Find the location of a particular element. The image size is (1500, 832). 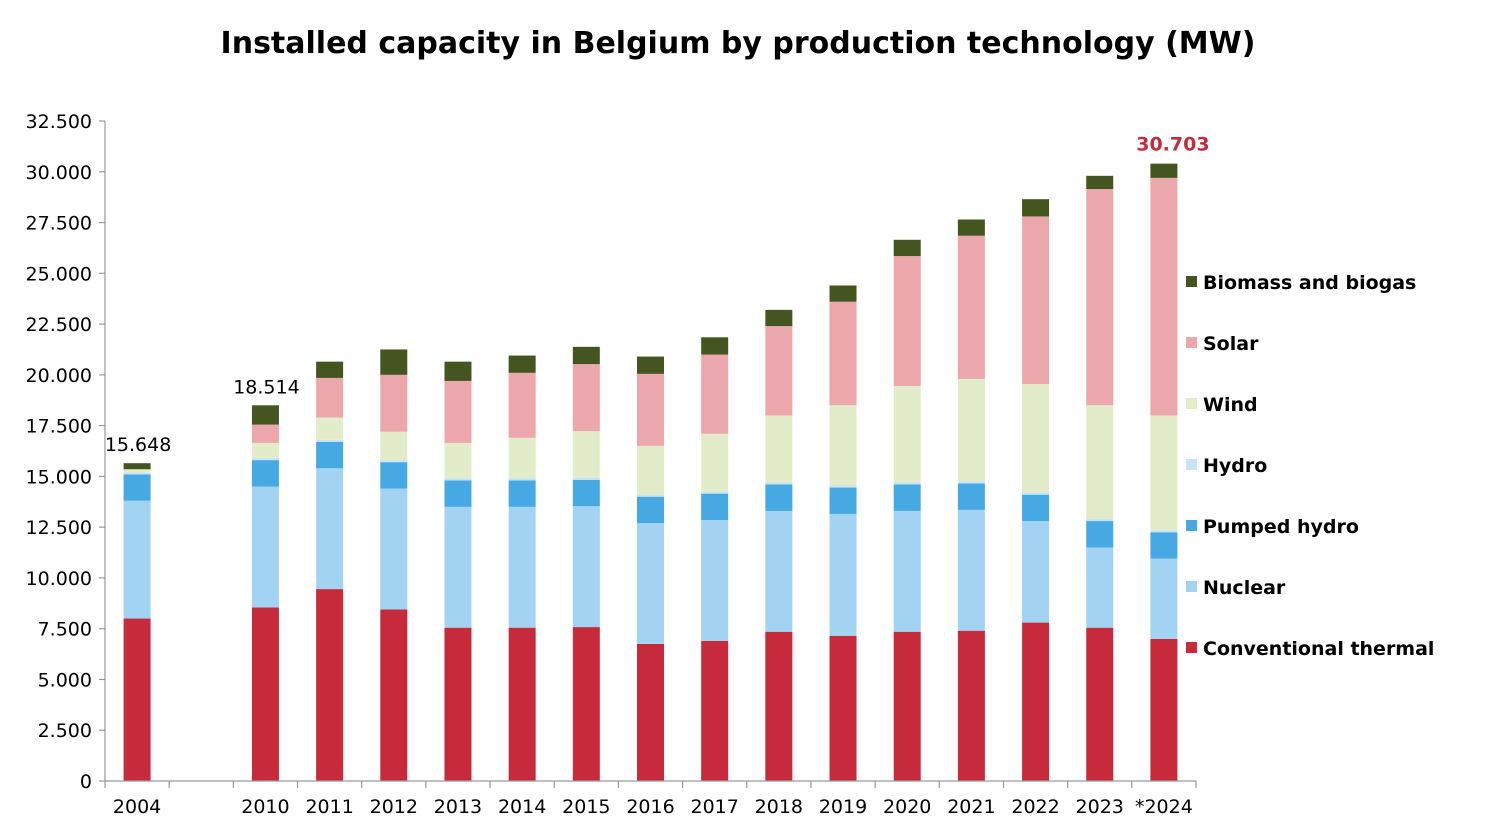

x-tick-label: 2011 is located at coordinates (329, 807).